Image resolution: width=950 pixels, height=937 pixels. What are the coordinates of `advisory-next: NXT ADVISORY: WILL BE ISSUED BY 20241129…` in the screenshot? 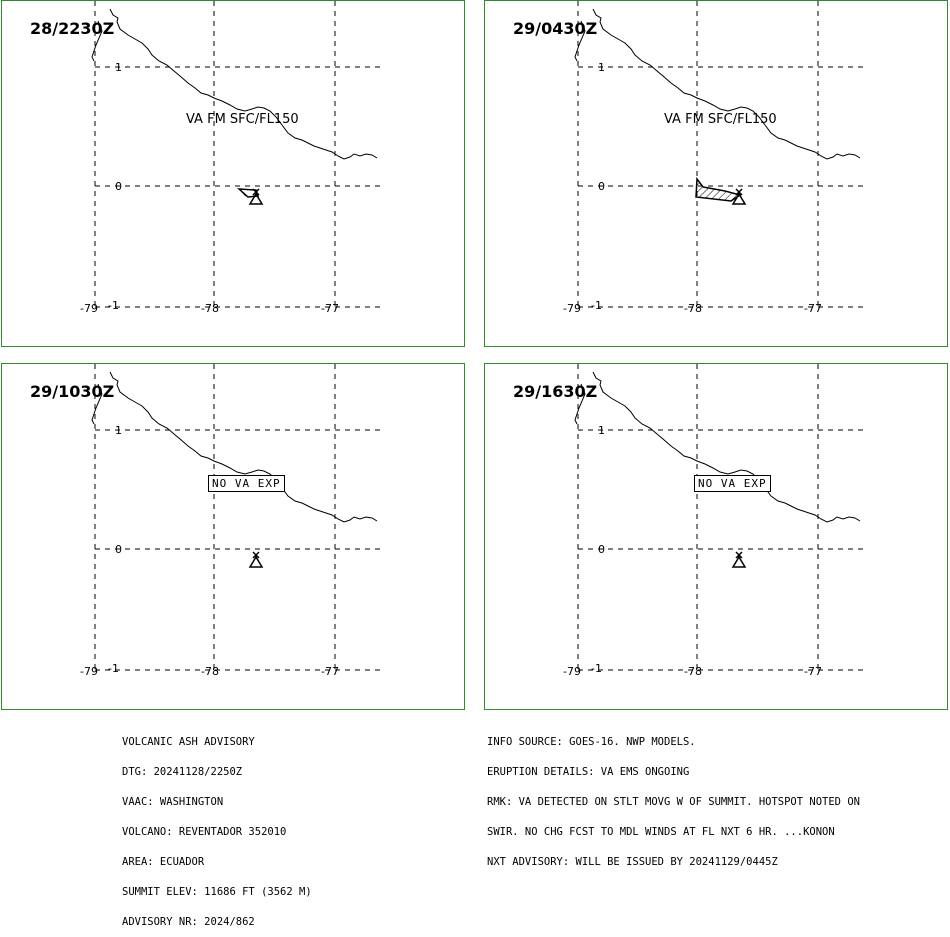 It's located at (632, 862).